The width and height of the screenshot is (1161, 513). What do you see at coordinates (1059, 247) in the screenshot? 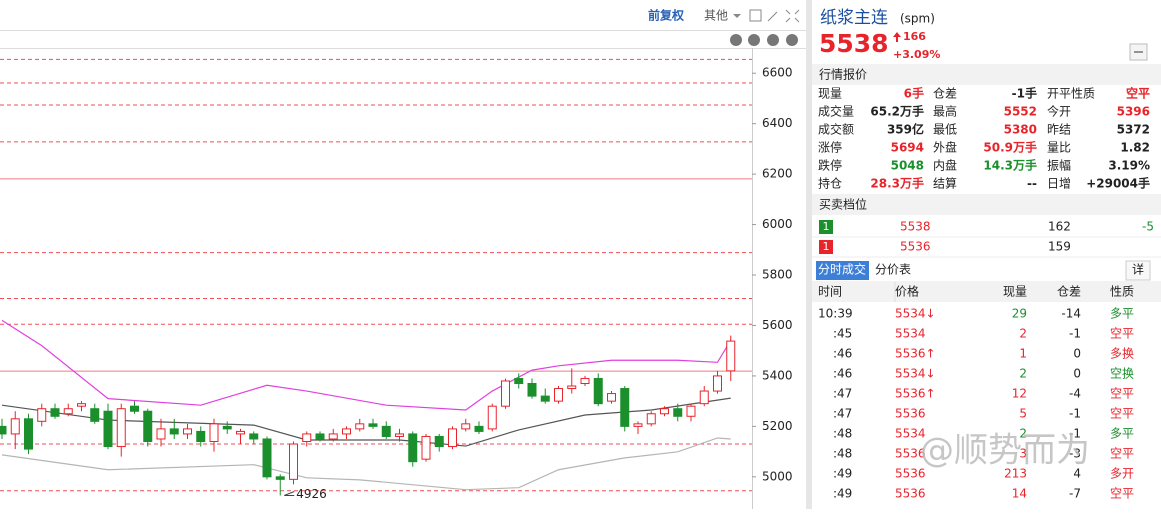
I see `book-volume: 159` at bounding box center [1059, 247].